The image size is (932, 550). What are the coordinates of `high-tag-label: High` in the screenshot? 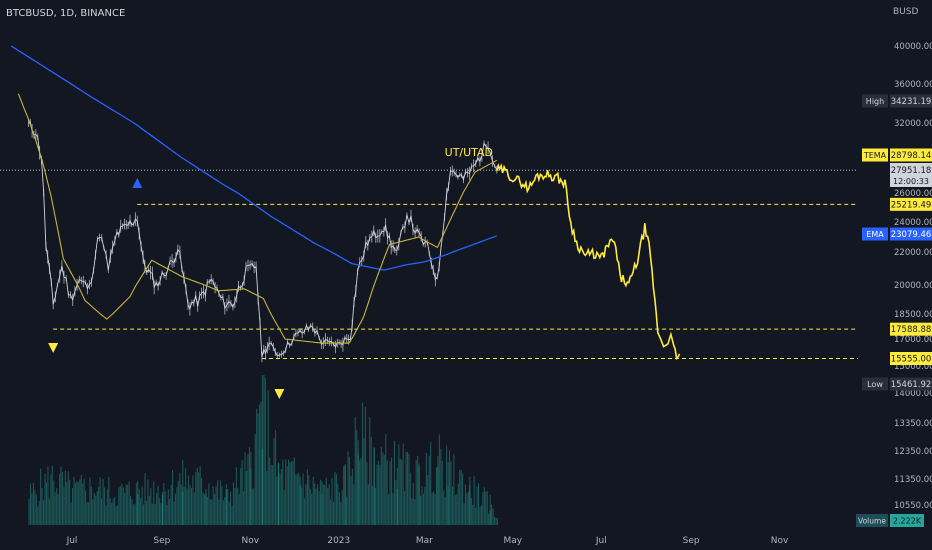 It's located at (875, 101).